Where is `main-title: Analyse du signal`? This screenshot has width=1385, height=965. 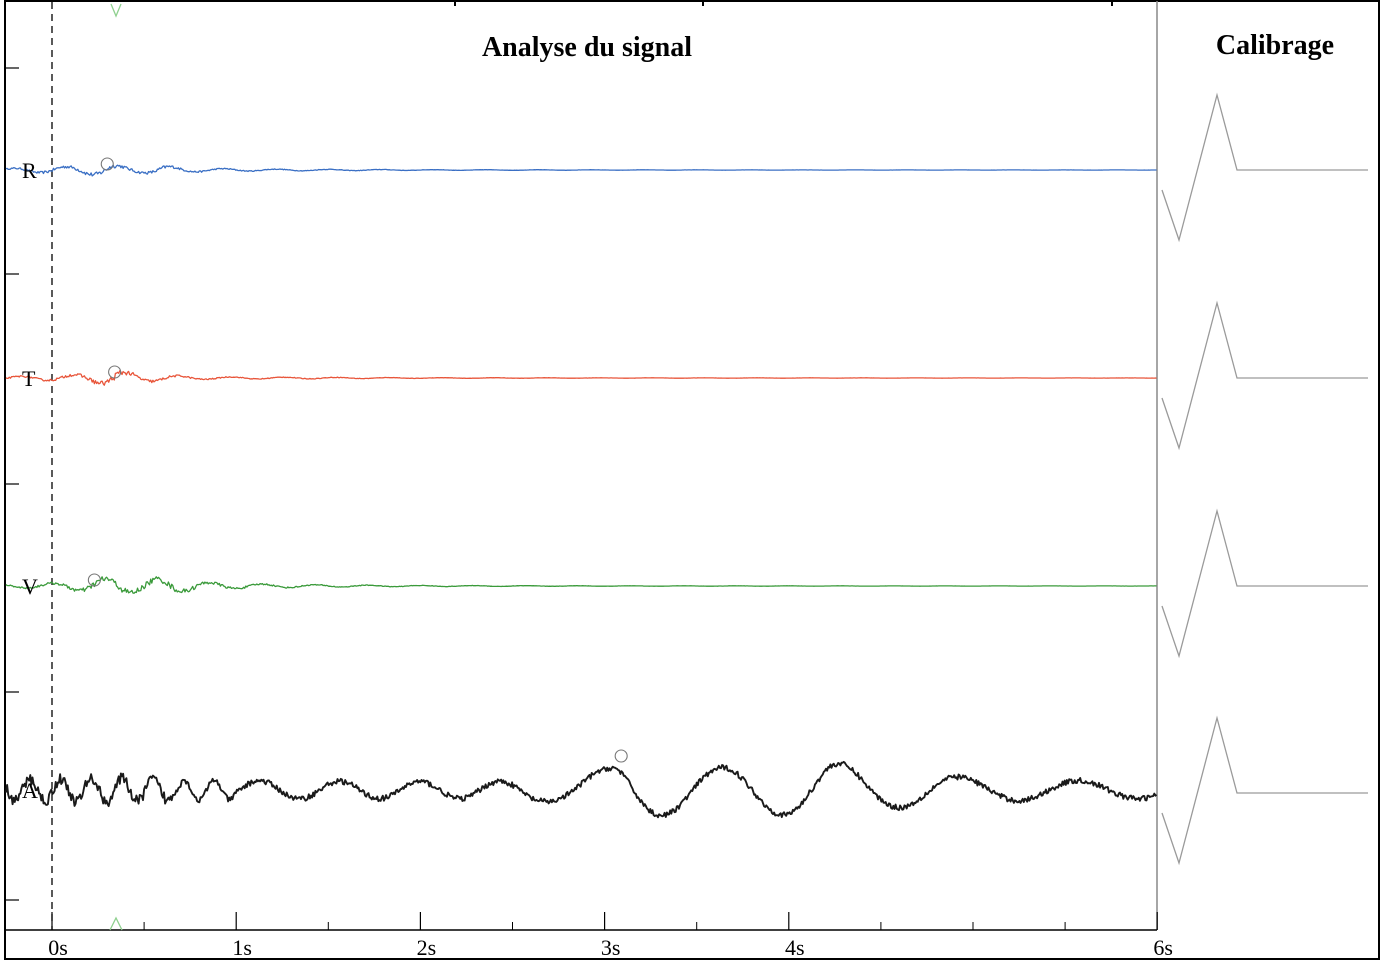 main-title: Analyse du signal is located at coordinates (587, 47).